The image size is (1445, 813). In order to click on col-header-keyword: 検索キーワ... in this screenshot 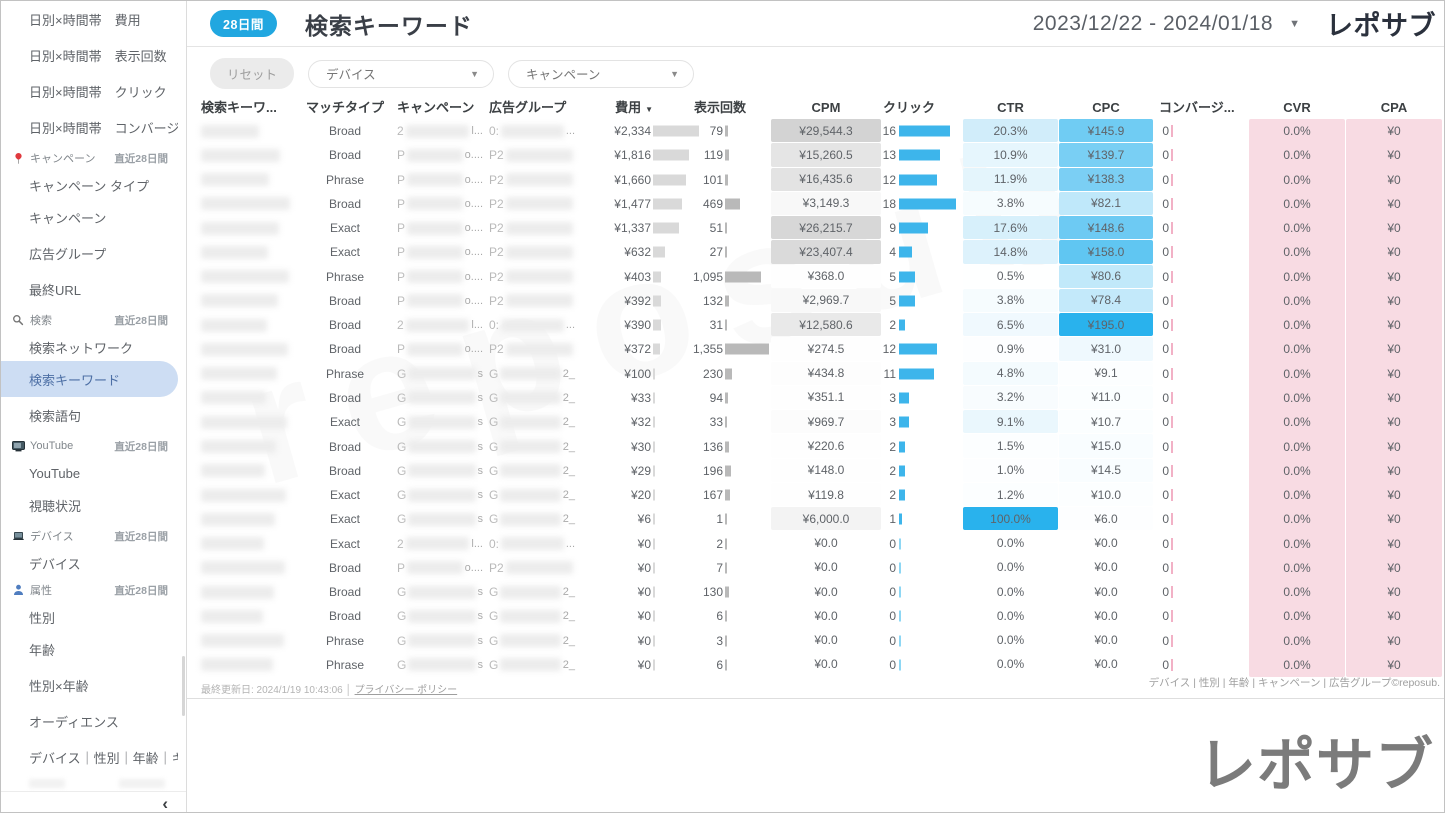, I will do `click(239, 107)`.